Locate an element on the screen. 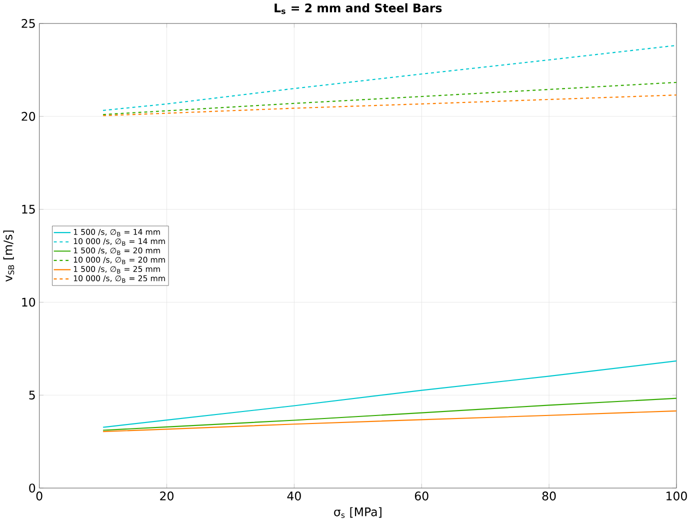  x-tick-label: 80 is located at coordinates (549, 495).